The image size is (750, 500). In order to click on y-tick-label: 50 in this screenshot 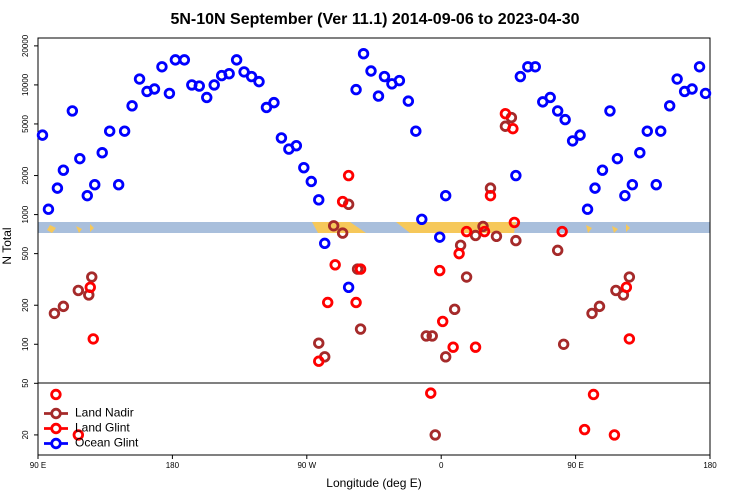, I will do `click(25, 382)`.